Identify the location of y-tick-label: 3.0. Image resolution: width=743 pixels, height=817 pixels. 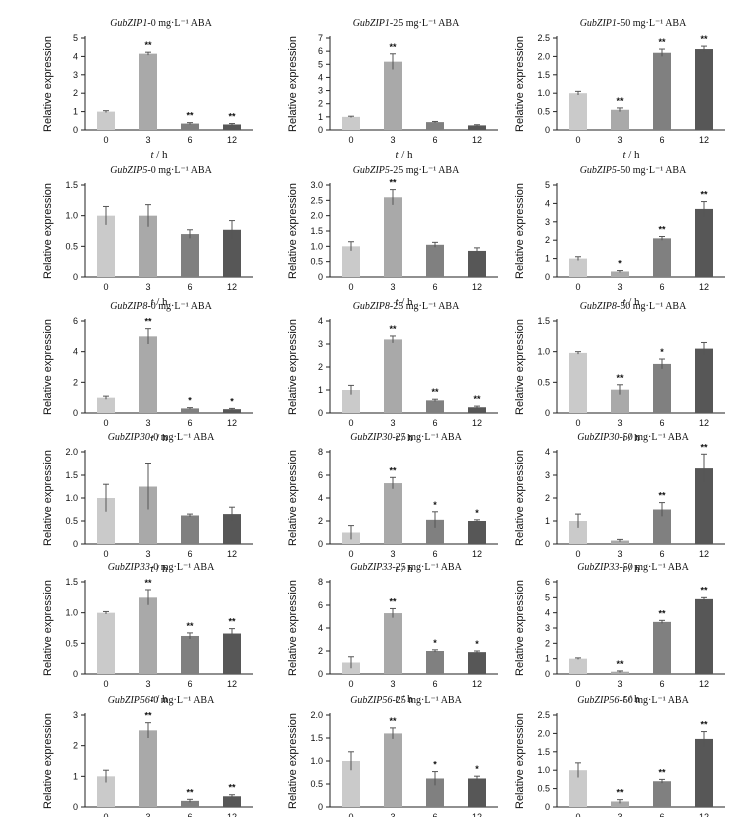
(316, 185).